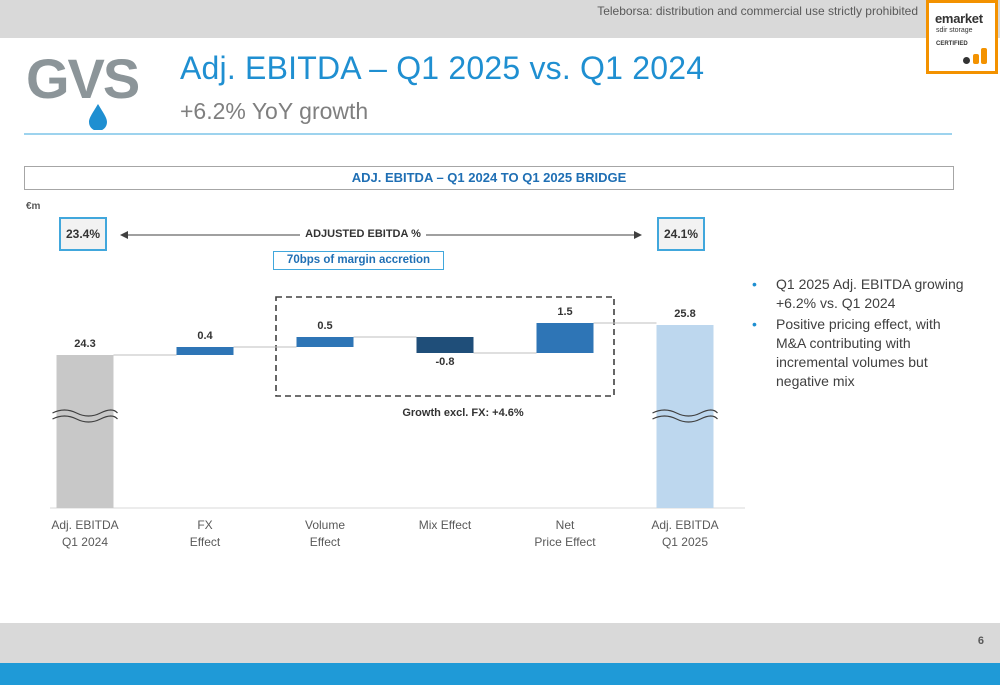  I want to click on category-label: Mix Effect, so click(445, 525).